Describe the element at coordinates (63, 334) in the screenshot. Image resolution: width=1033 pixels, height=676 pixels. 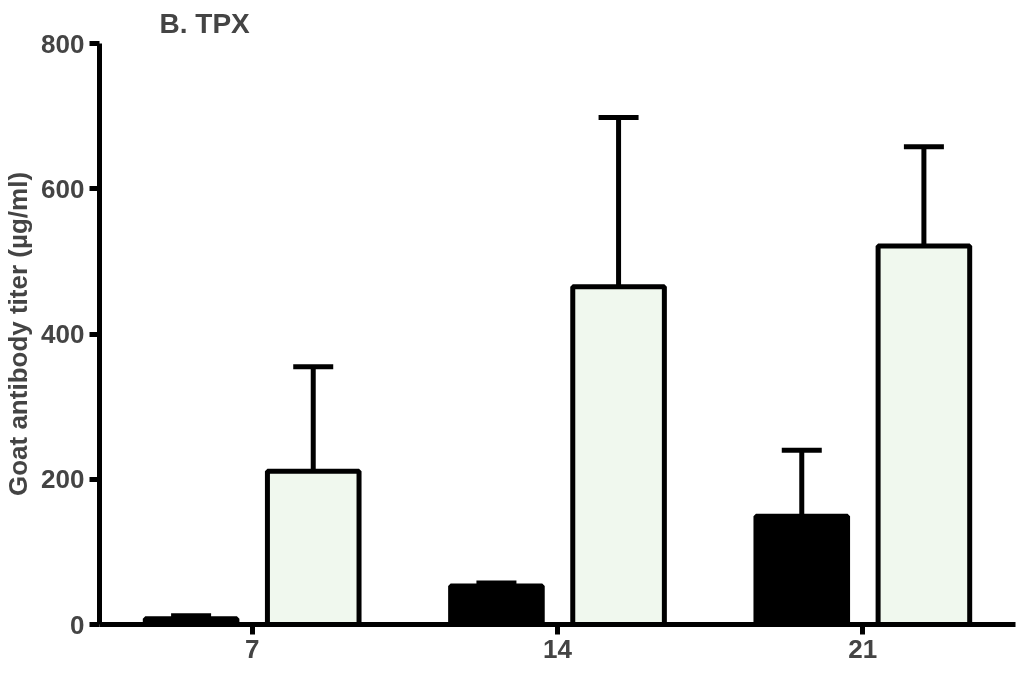
I see `y-tick-label: 400` at that location.